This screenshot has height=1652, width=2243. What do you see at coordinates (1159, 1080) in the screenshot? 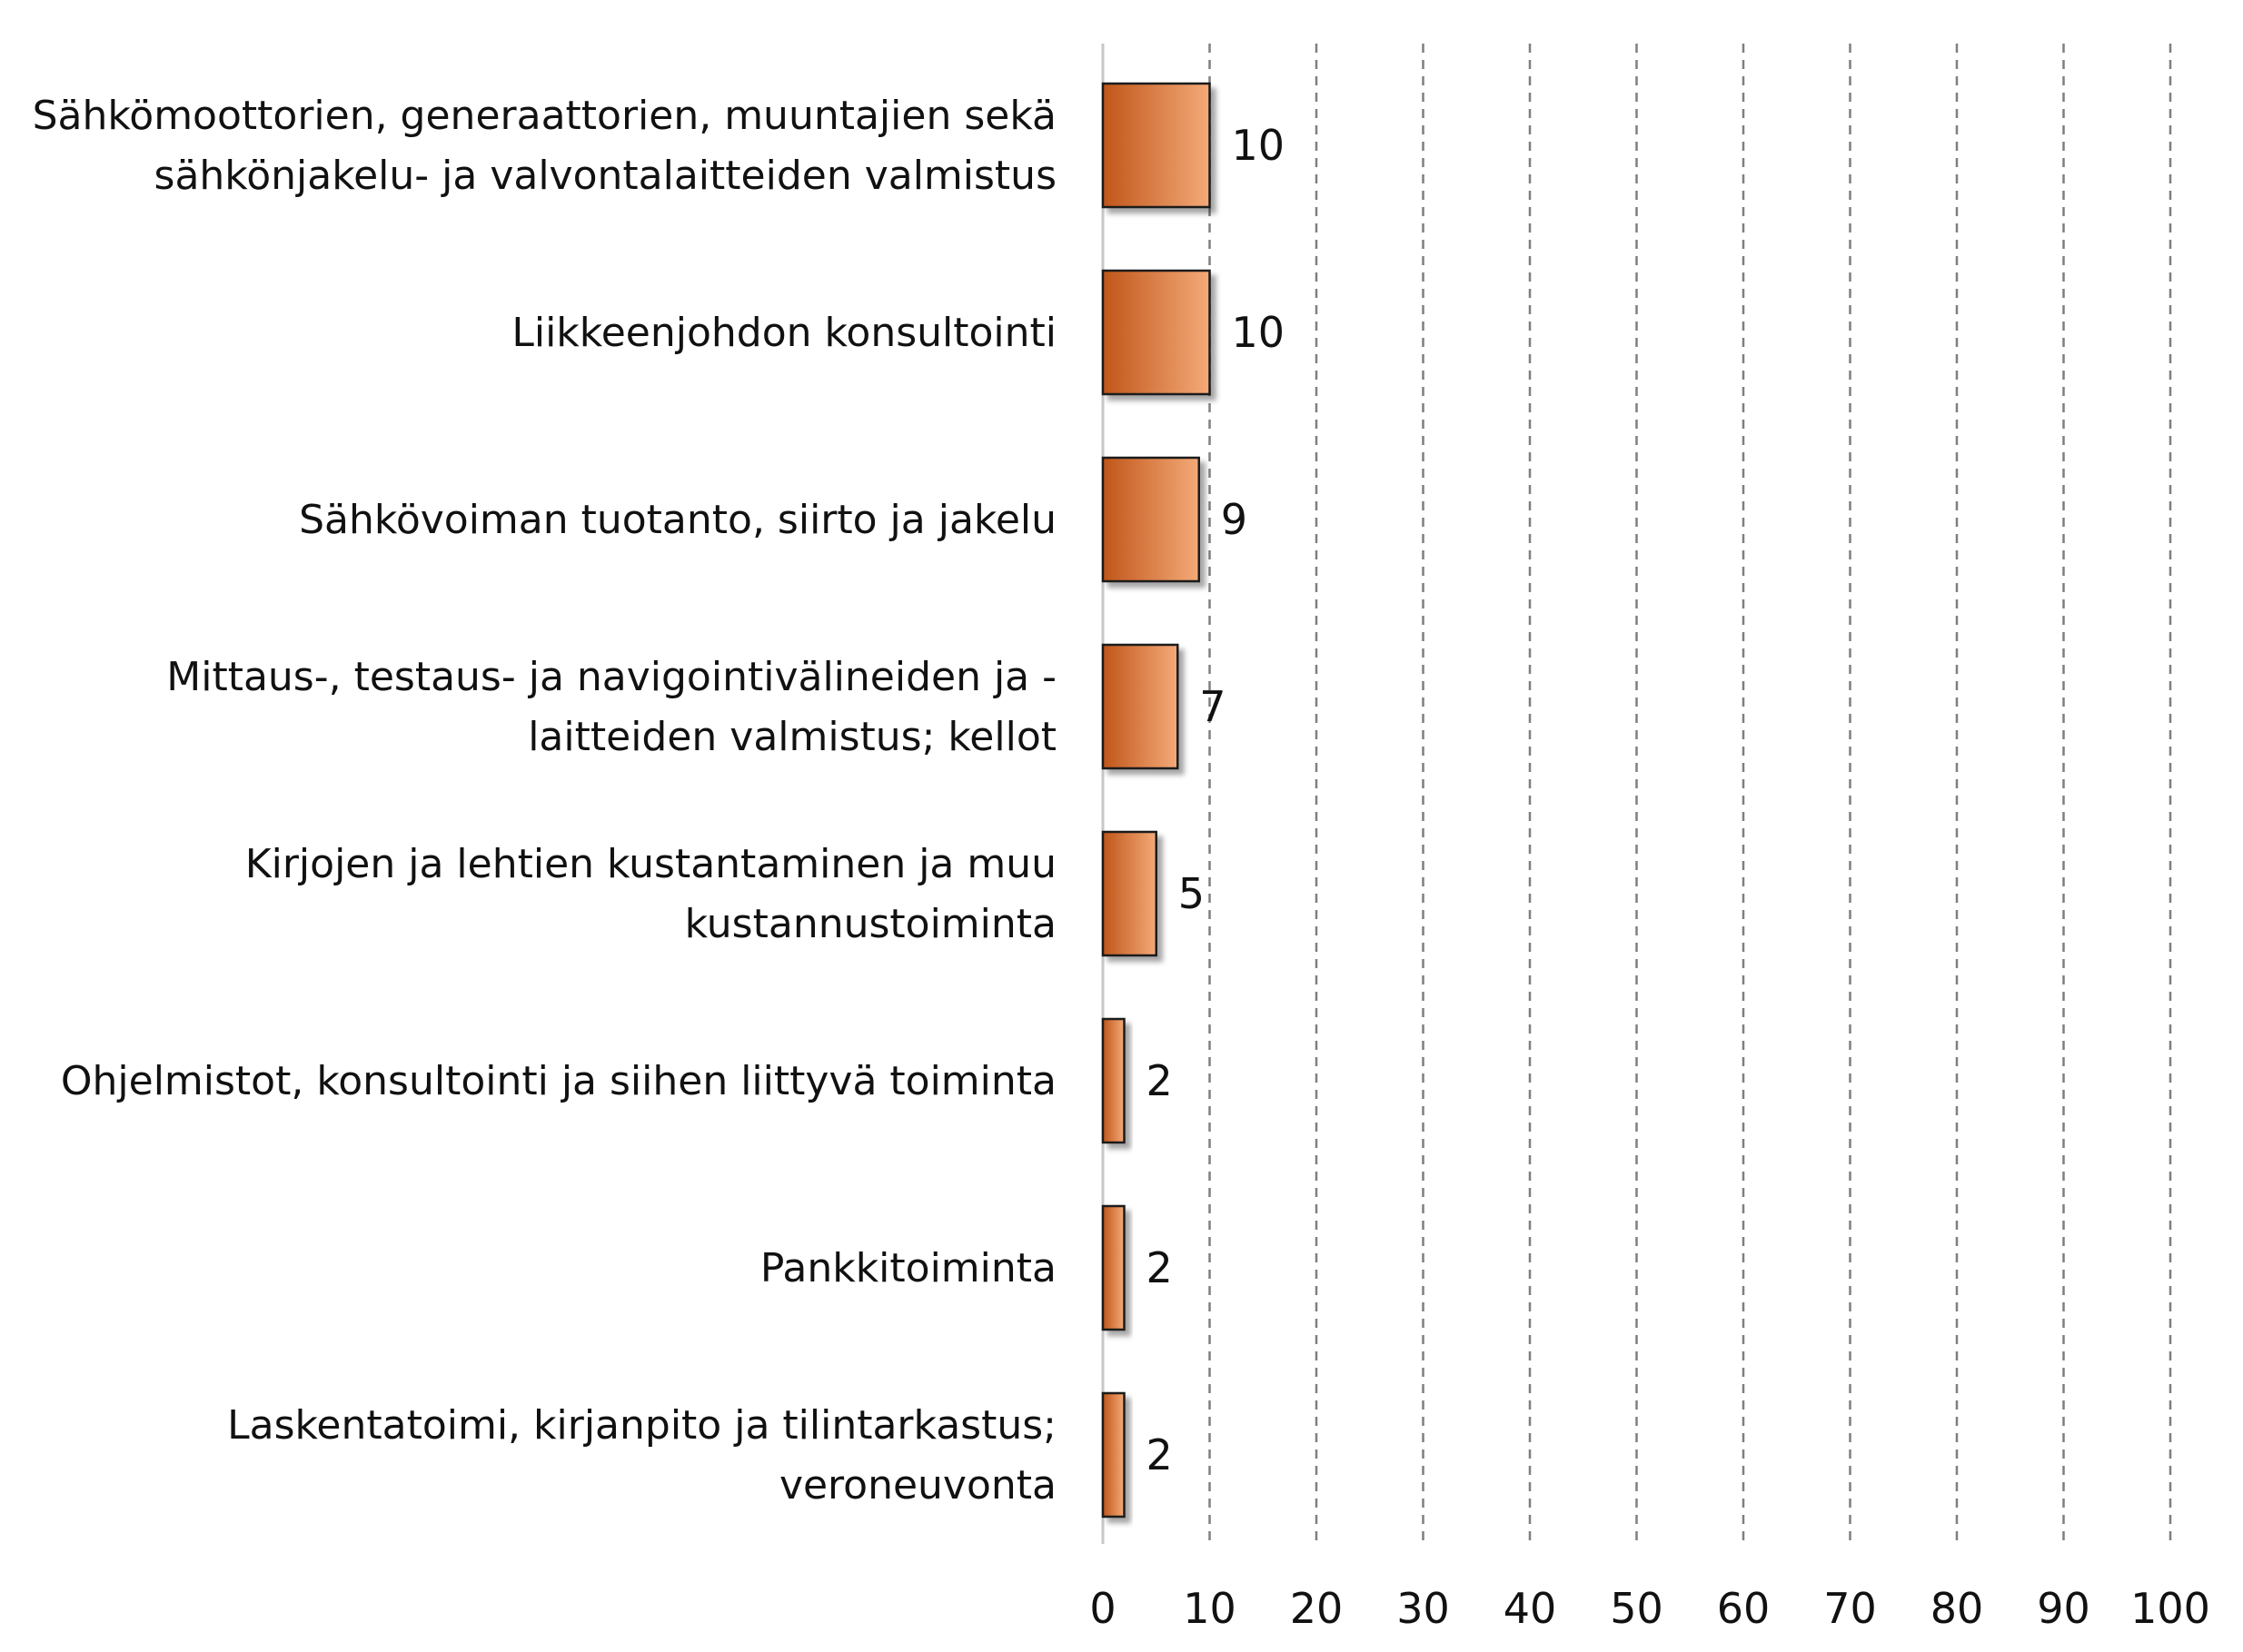
I see `data-label-6: 2` at bounding box center [1159, 1080].